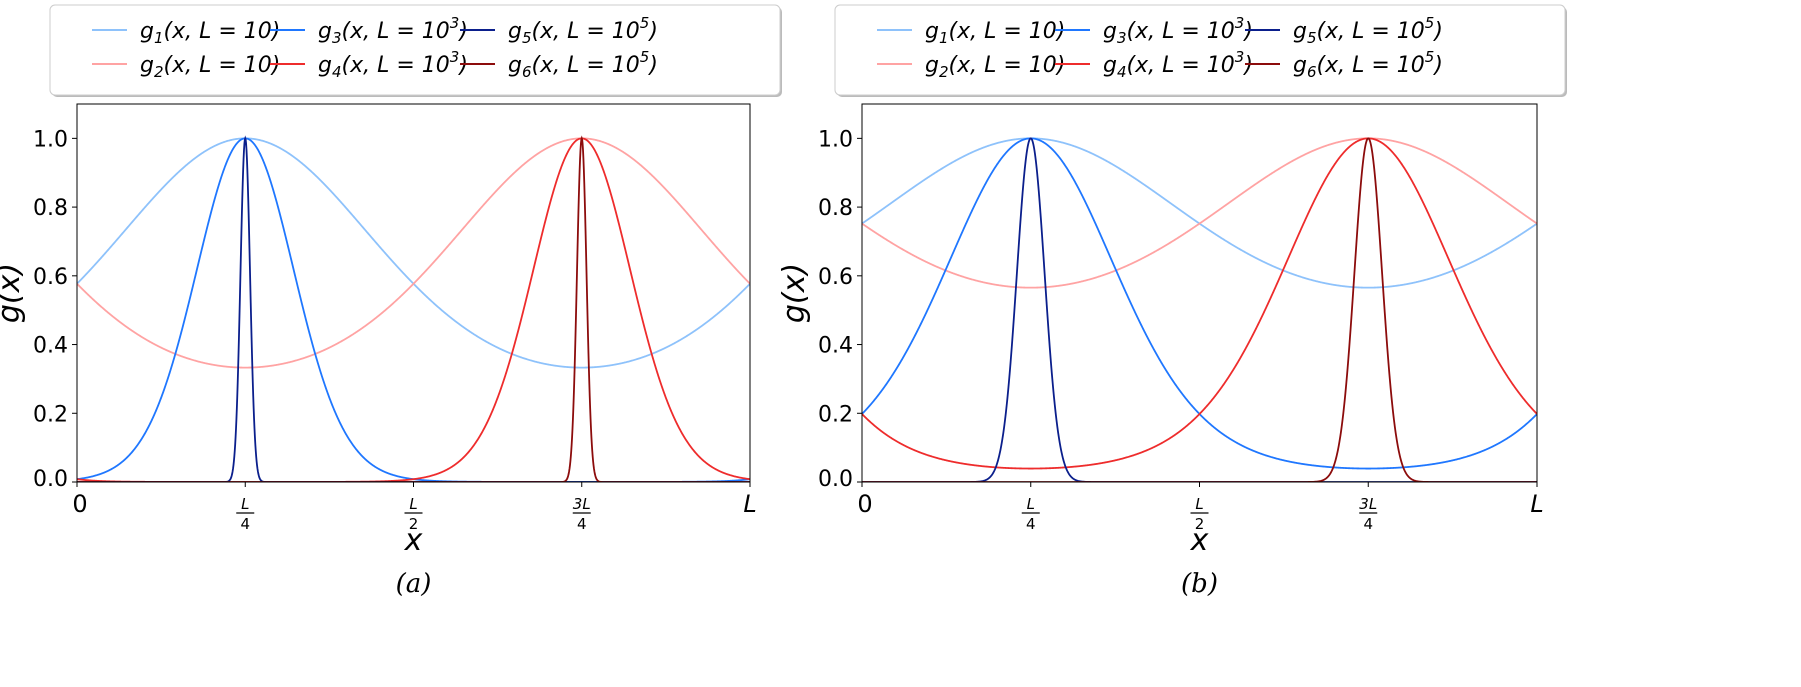 This screenshot has height=687, width=1801. Describe the element at coordinates (1368, 504) in the screenshot. I see `fraction-numerator: 3L` at that location.